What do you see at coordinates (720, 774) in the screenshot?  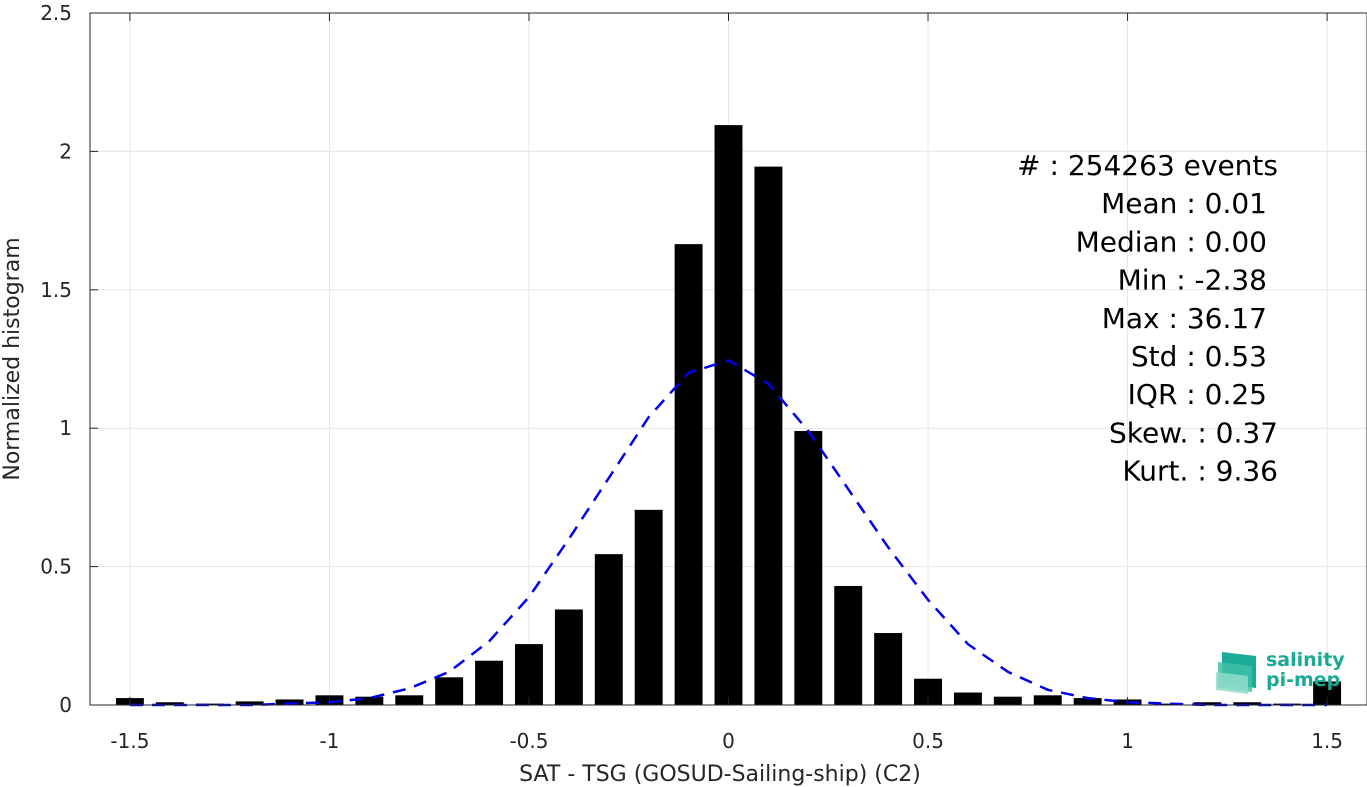 I see `x-axis-label: SAT - TSG (GOSUD-Sailing-ship) (C2)` at bounding box center [720, 774].